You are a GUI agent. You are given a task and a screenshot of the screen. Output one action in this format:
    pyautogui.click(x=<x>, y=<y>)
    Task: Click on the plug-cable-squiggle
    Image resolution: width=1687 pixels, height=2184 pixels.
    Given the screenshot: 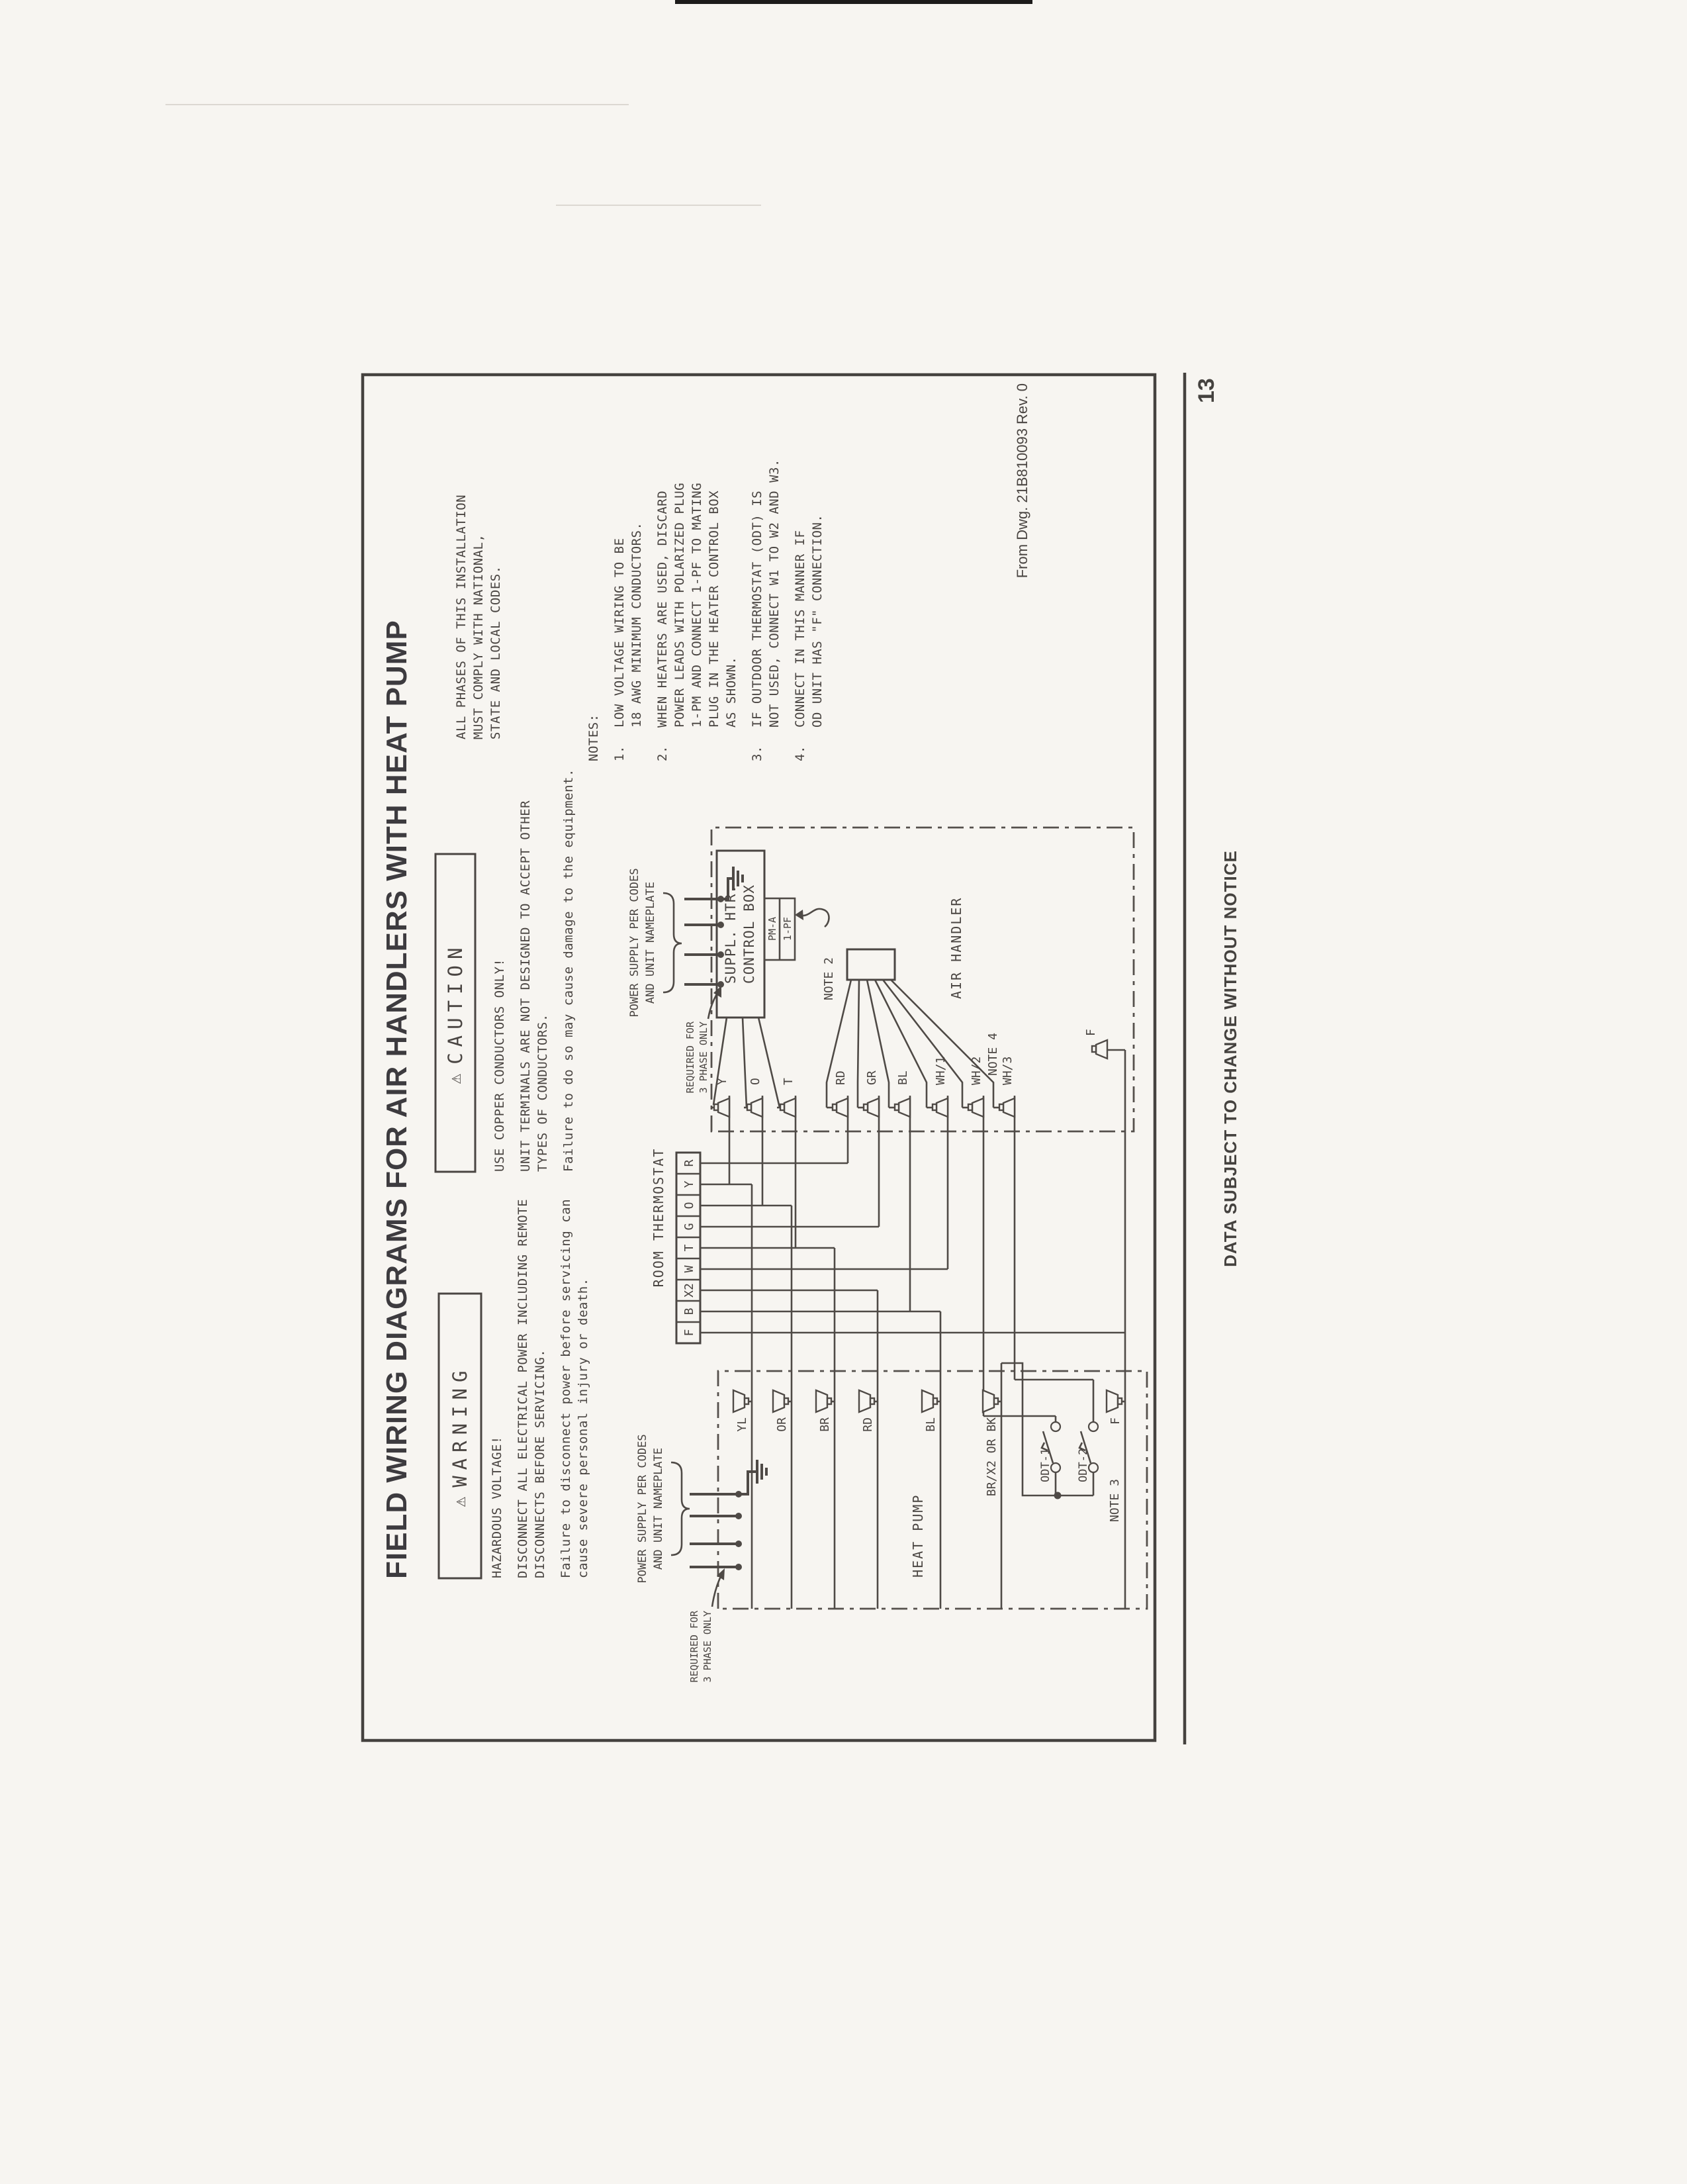 What is the action you would take?
    pyautogui.click(x=814, y=918)
    